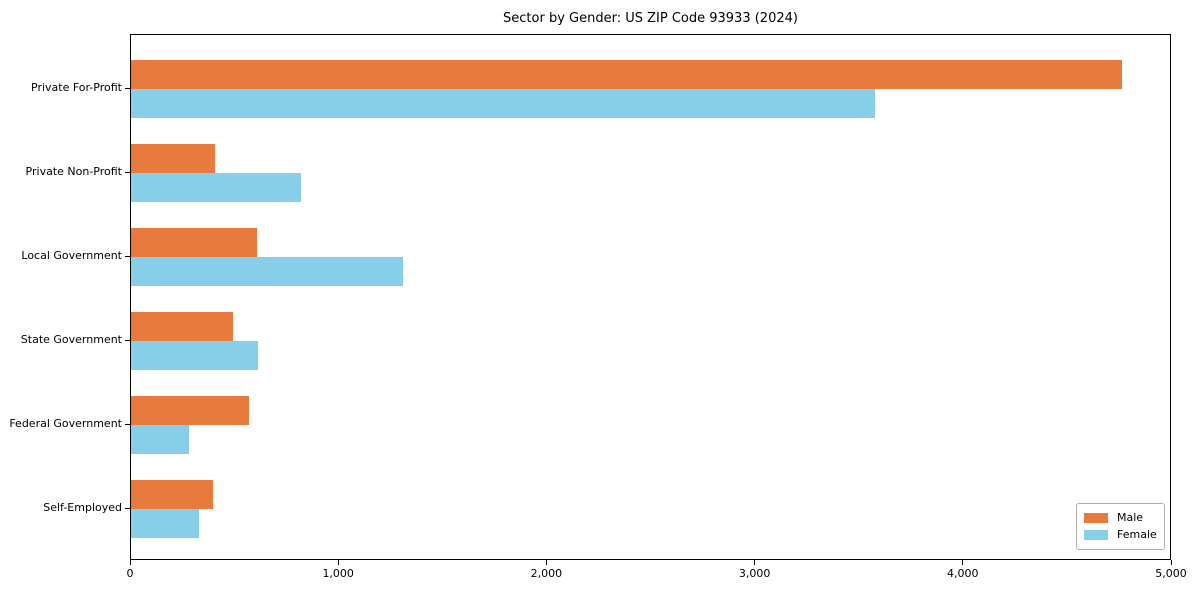  What do you see at coordinates (76, 87) in the screenshot?
I see `y-axis-label-0: Private For-Profit` at bounding box center [76, 87].